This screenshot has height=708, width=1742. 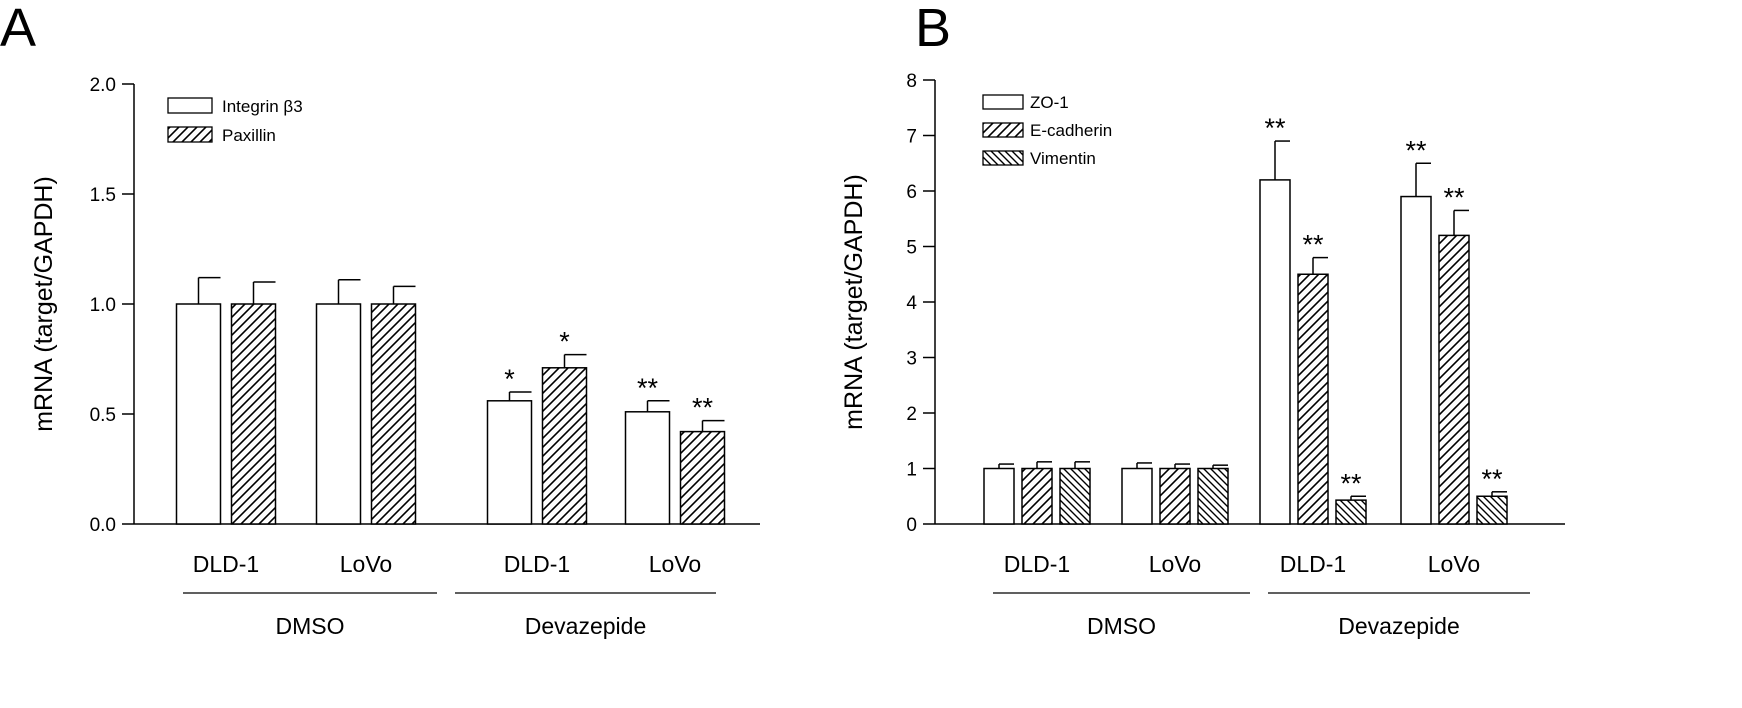 I want to click on y-tick-label: 6, so click(x=911, y=192).